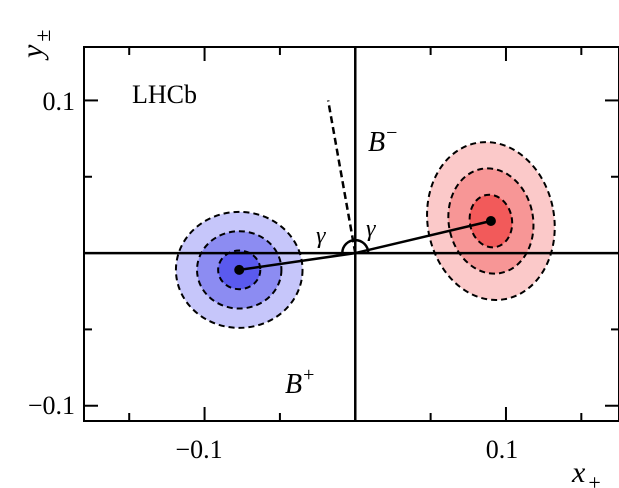  Describe the element at coordinates (299, 382) in the screenshot. I see `b-plus-label: B+` at that location.